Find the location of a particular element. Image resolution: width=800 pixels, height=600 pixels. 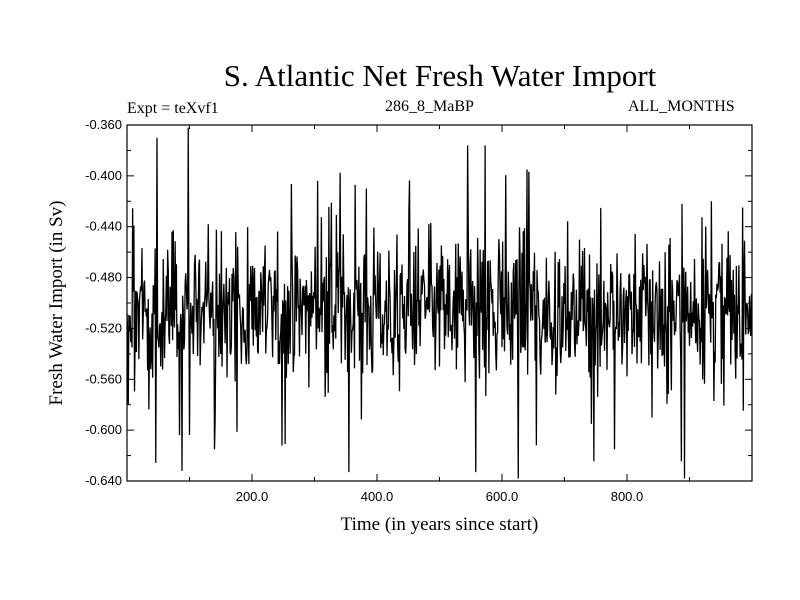

experiment-label: Expt = teXvf1 is located at coordinates (173, 108).